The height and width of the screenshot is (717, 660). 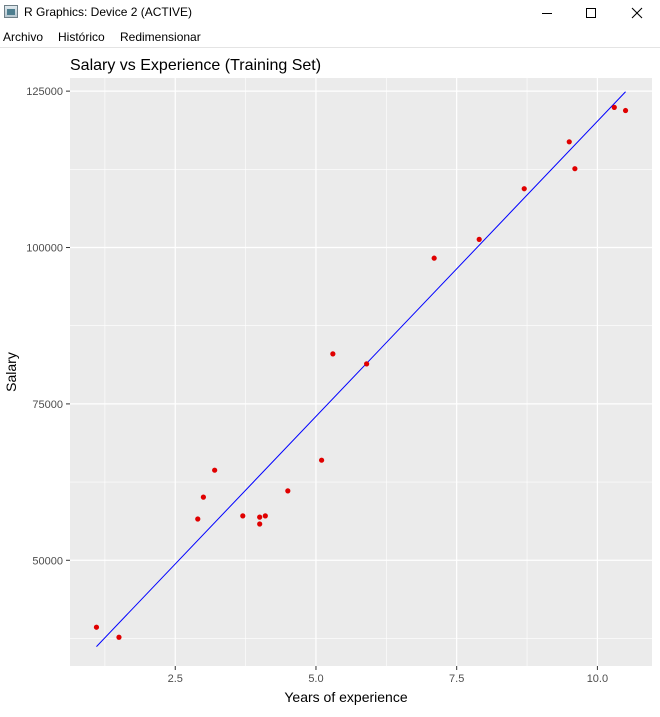 What do you see at coordinates (48, 326) in the screenshot?
I see `y-axis: 50000 75000 100000 125000` at bounding box center [48, 326].